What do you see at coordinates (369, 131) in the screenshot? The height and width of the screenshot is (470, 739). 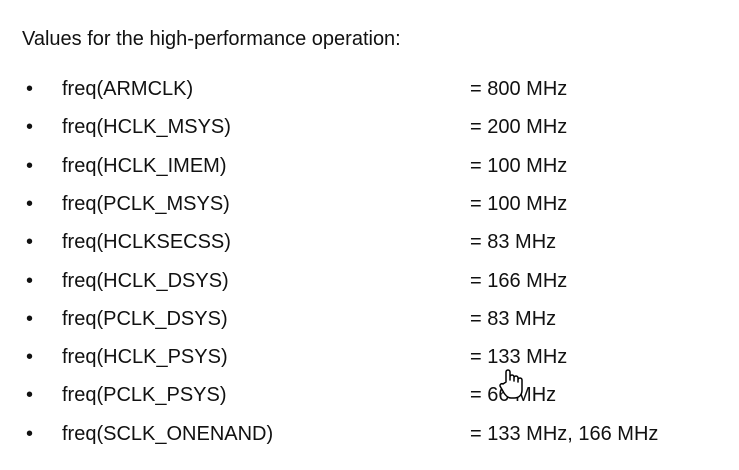 I see `list-item: • freq(HCLK_MSYS) = 200 MHz` at bounding box center [369, 131].